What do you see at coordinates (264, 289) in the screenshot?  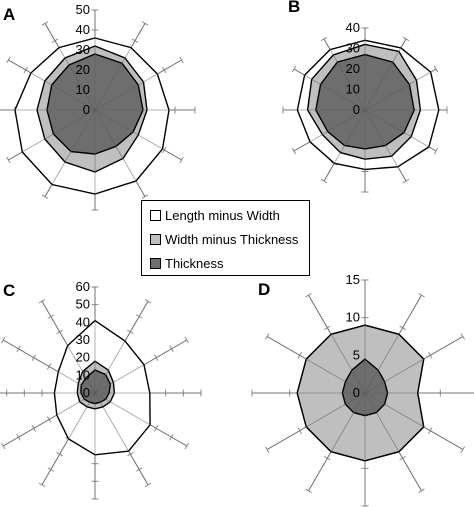 I see `panel-label-d: D` at bounding box center [264, 289].